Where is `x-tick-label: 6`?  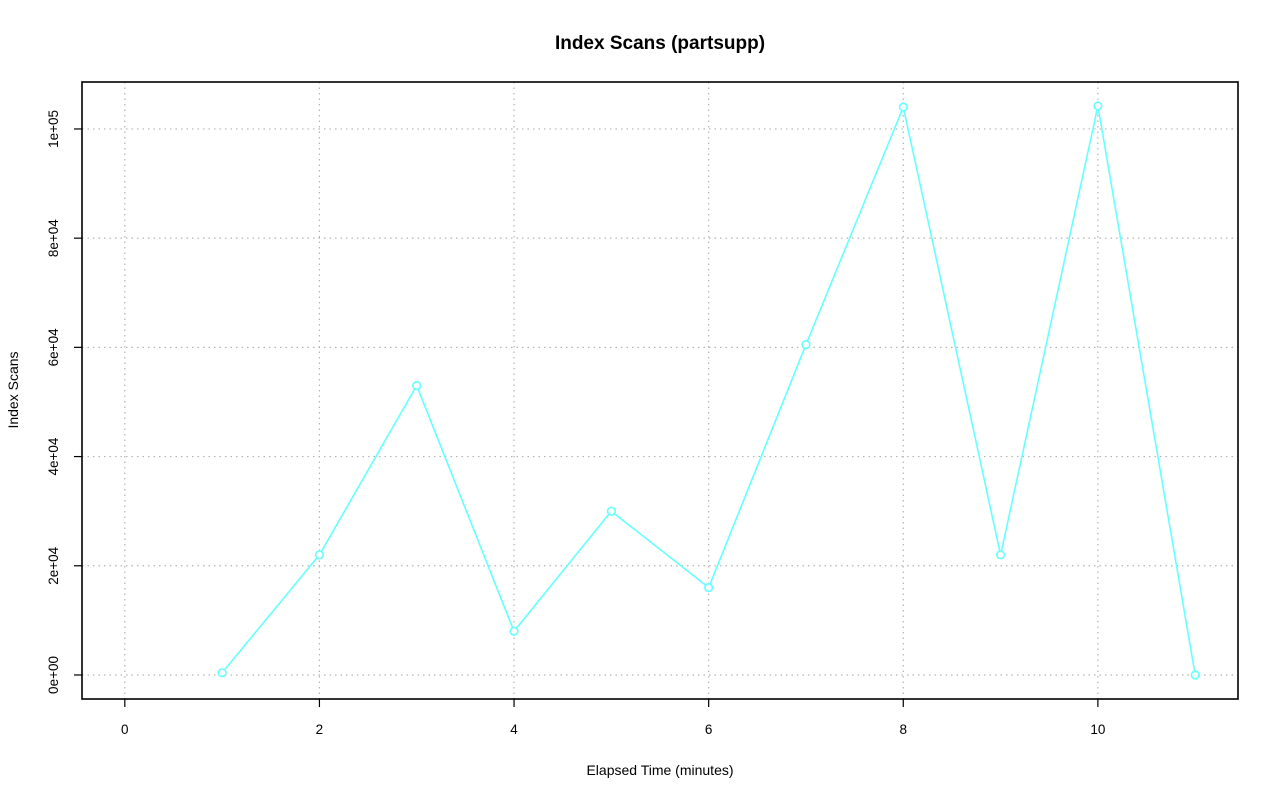 x-tick-label: 6 is located at coordinates (709, 729).